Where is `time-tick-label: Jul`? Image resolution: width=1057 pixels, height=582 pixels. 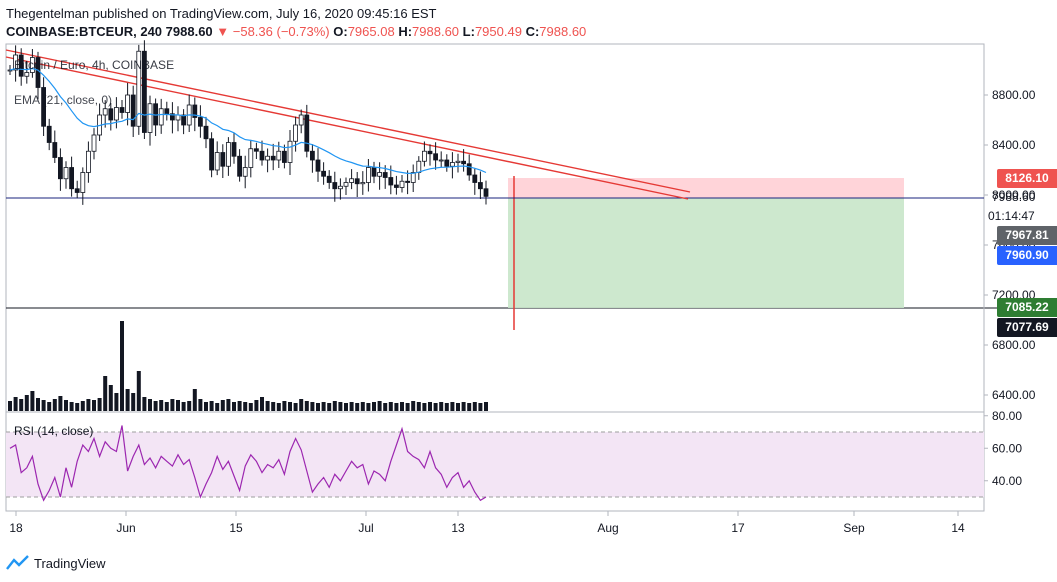
time-tick-label: Jul is located at coordinates (365, 528).